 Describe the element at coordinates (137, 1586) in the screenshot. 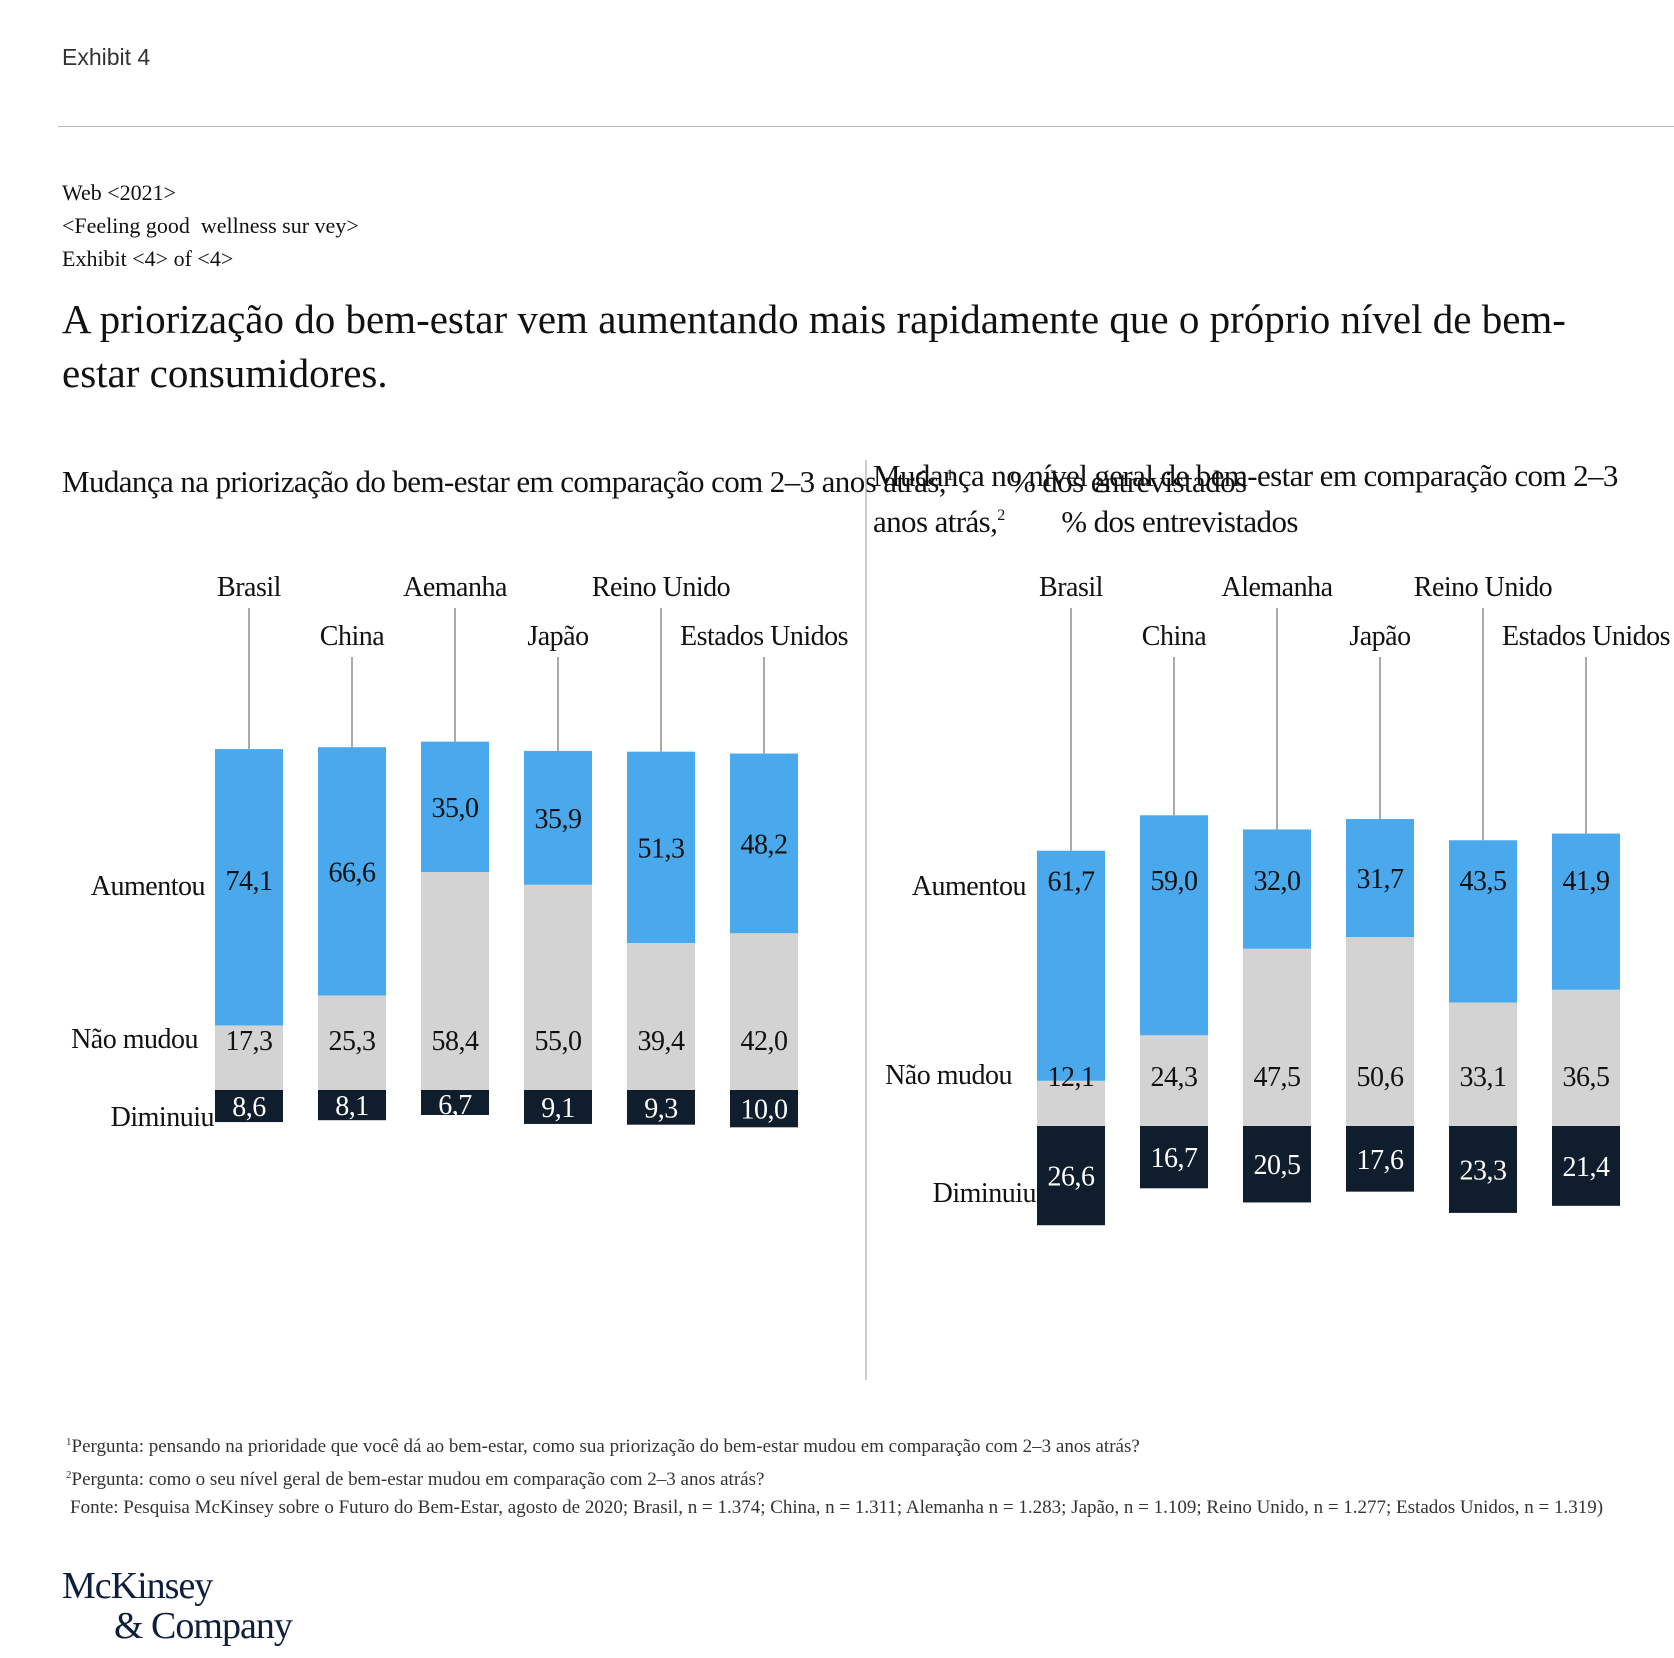

I see `logo-line-1: McKinsey` at that location.